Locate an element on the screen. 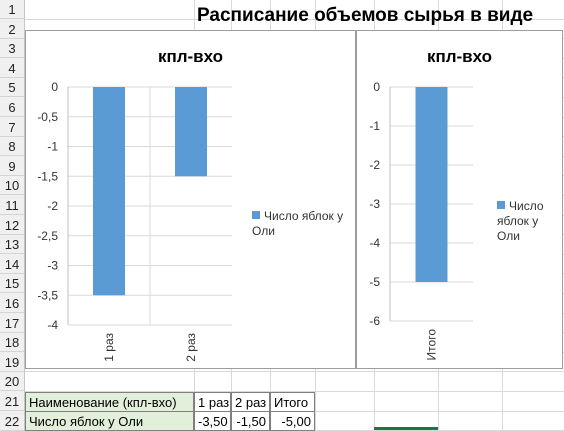 This screenshot has width=564, height=431. chart-2-y-tick: -1 is located at coordinates (374, 126).